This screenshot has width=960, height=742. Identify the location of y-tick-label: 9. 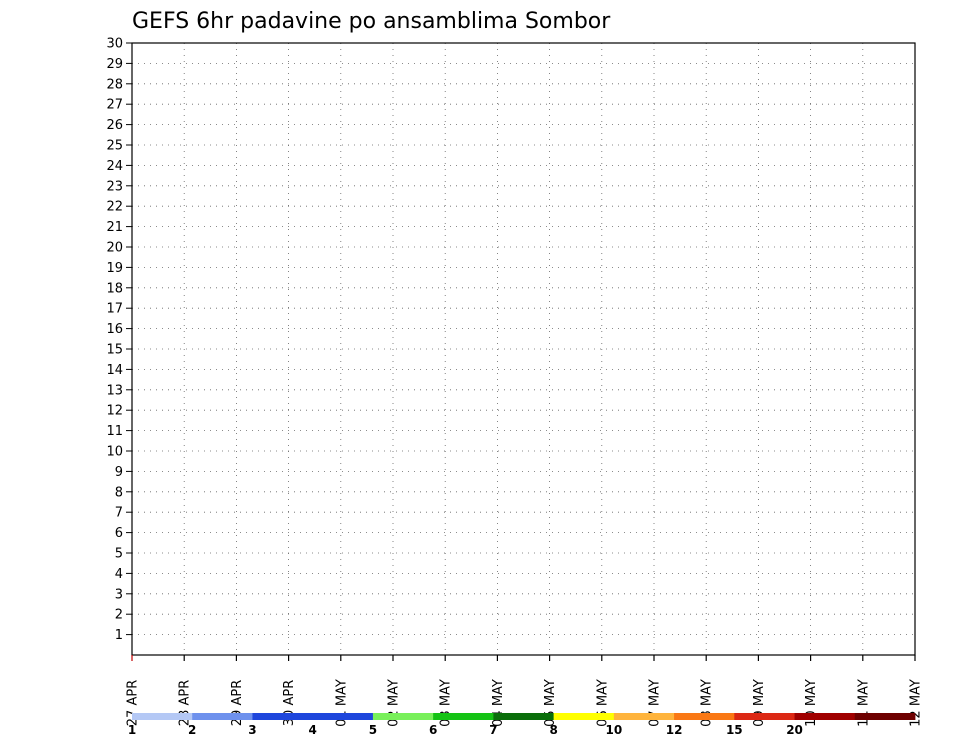
(119, 472).